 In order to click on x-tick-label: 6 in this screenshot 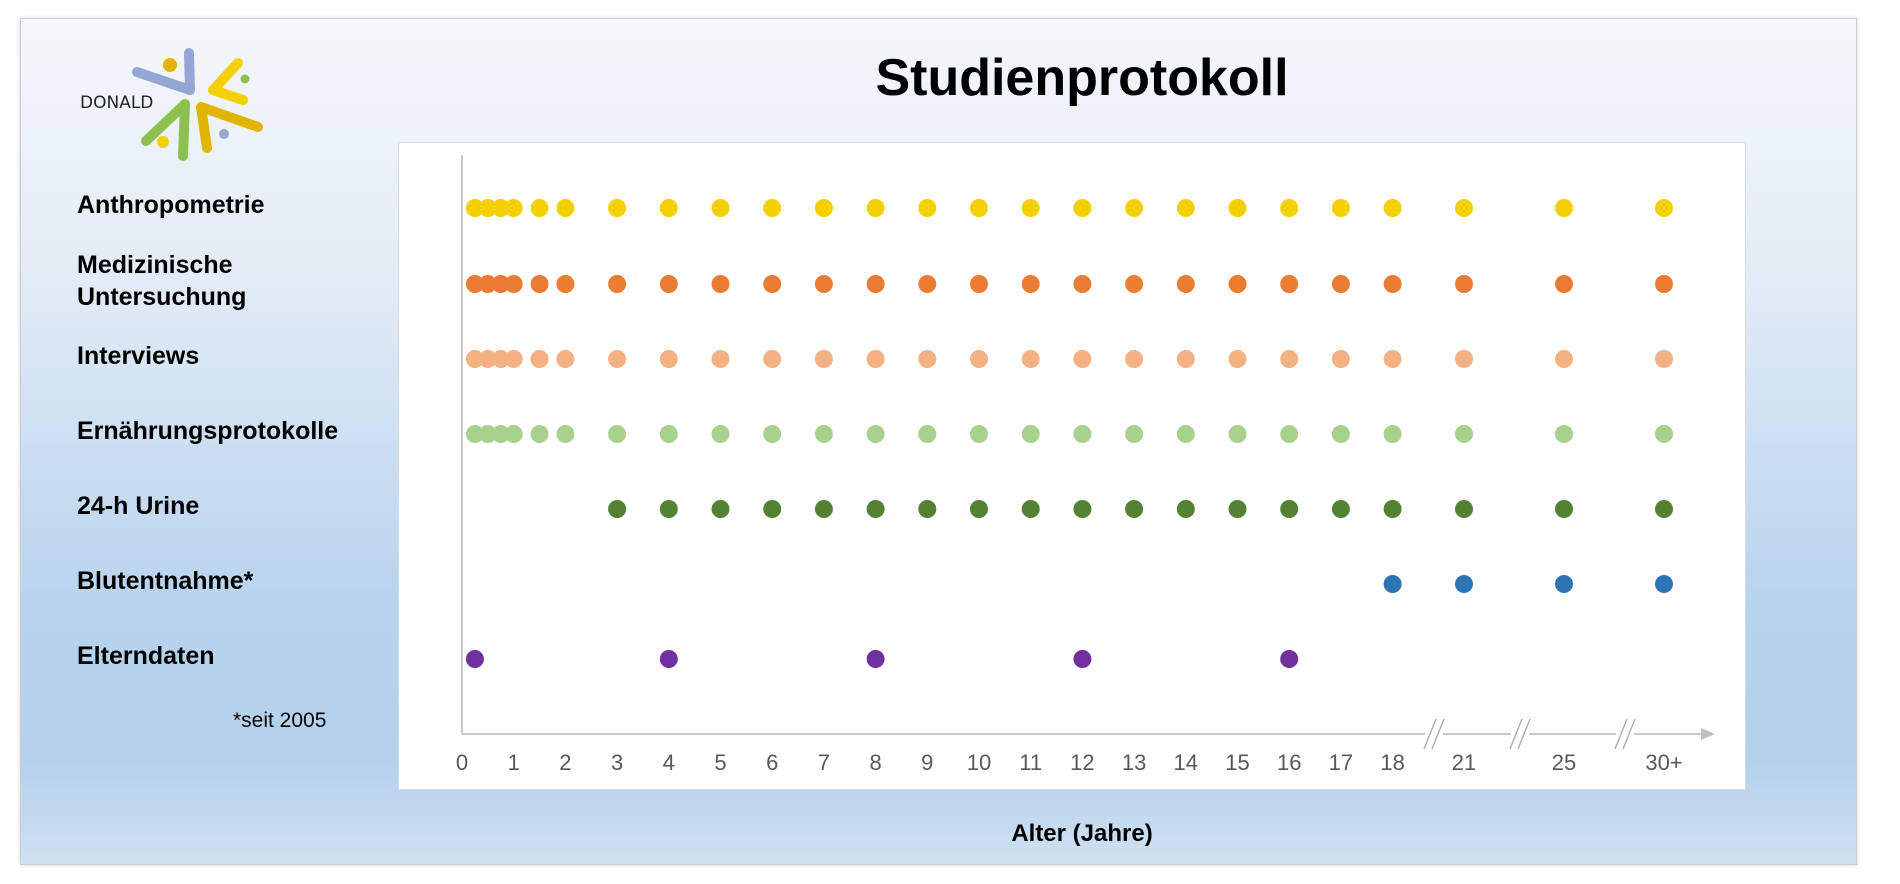, I will do `click(772, 762)`.